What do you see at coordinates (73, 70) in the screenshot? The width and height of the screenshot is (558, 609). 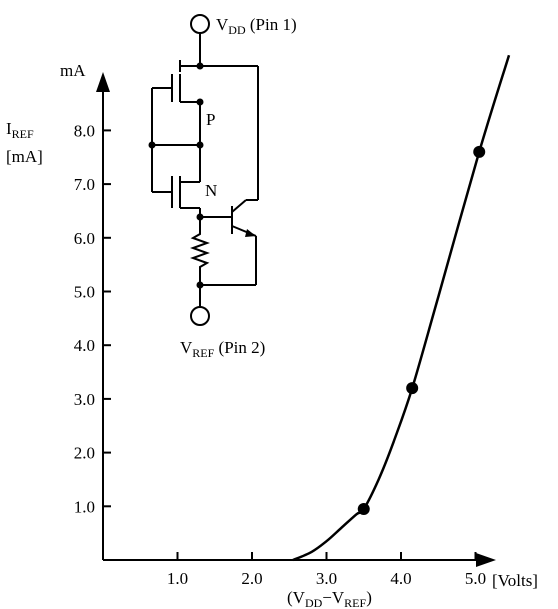 I see `y-axis-unit-top: mA` at bounding box center [73, 70].